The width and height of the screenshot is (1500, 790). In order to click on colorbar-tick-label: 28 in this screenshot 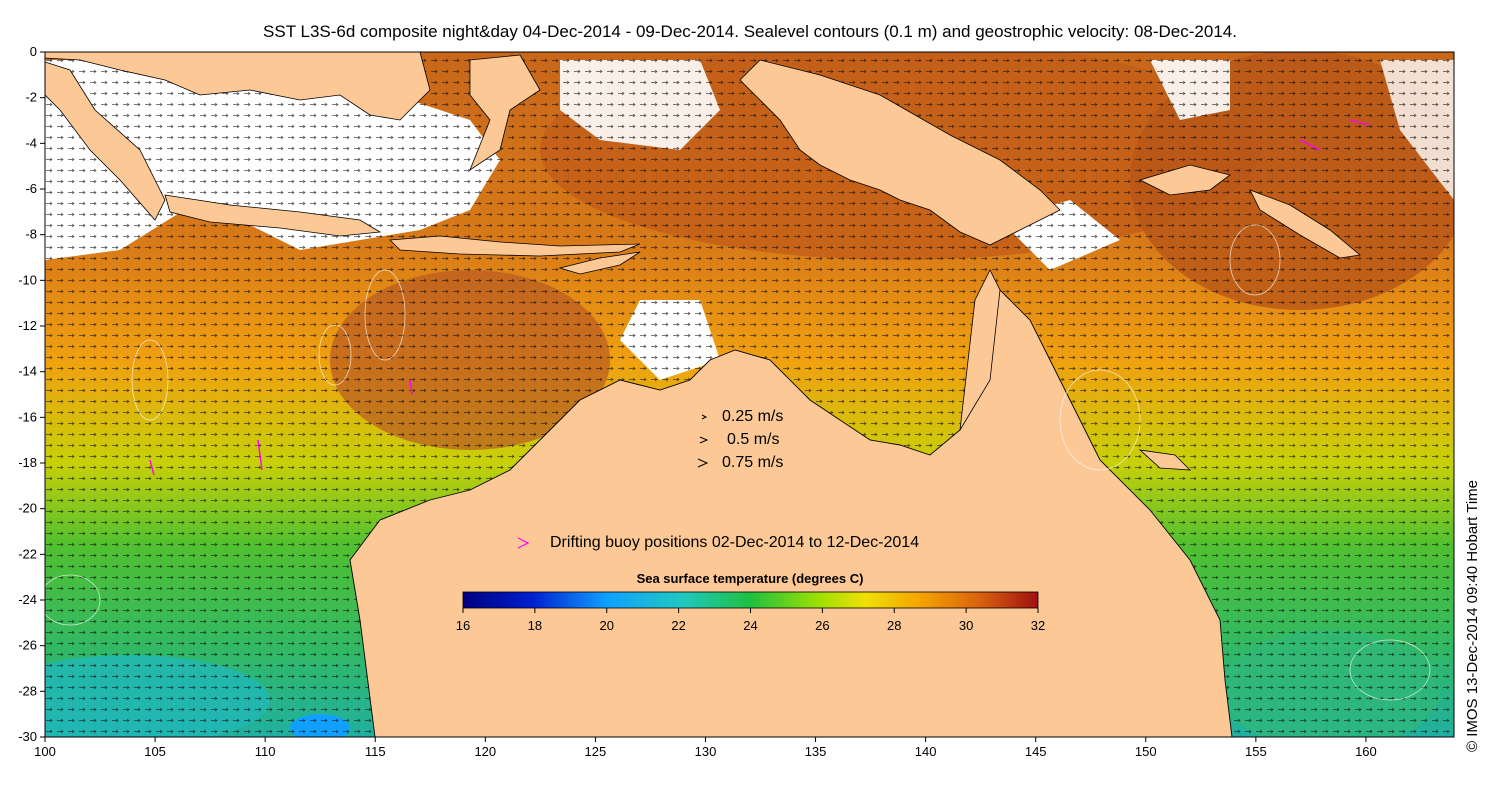, I will do `click(894, 625)`.